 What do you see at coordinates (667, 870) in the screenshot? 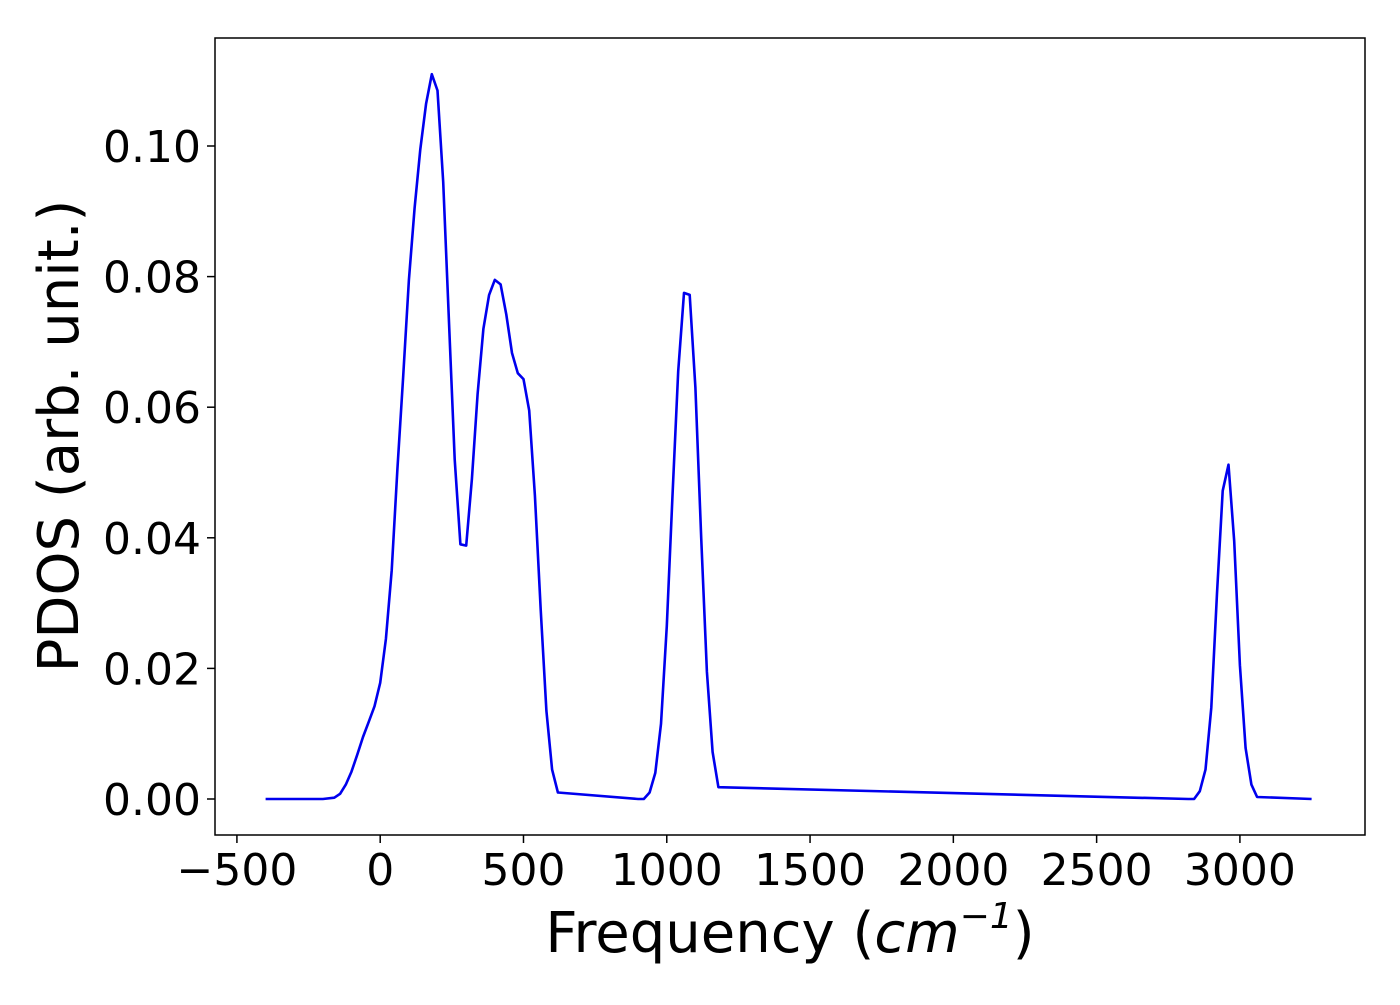
I see `x-tick-label: 1000` at bounding box center [667, 870].